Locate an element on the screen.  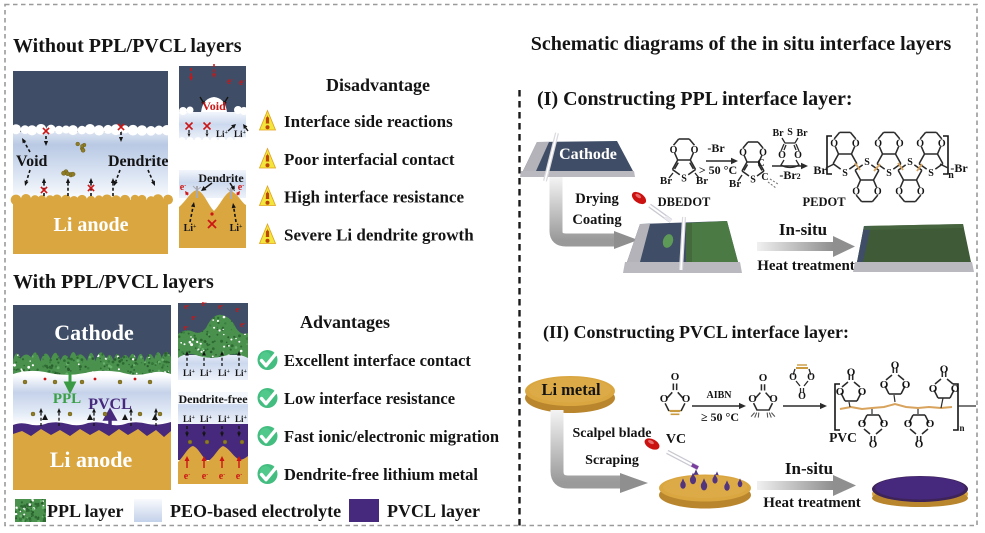
svg-text:(II) Constructing PVCL interfa: (II) Constructing PVCL interface layer: is located at coordinates (696, 332).